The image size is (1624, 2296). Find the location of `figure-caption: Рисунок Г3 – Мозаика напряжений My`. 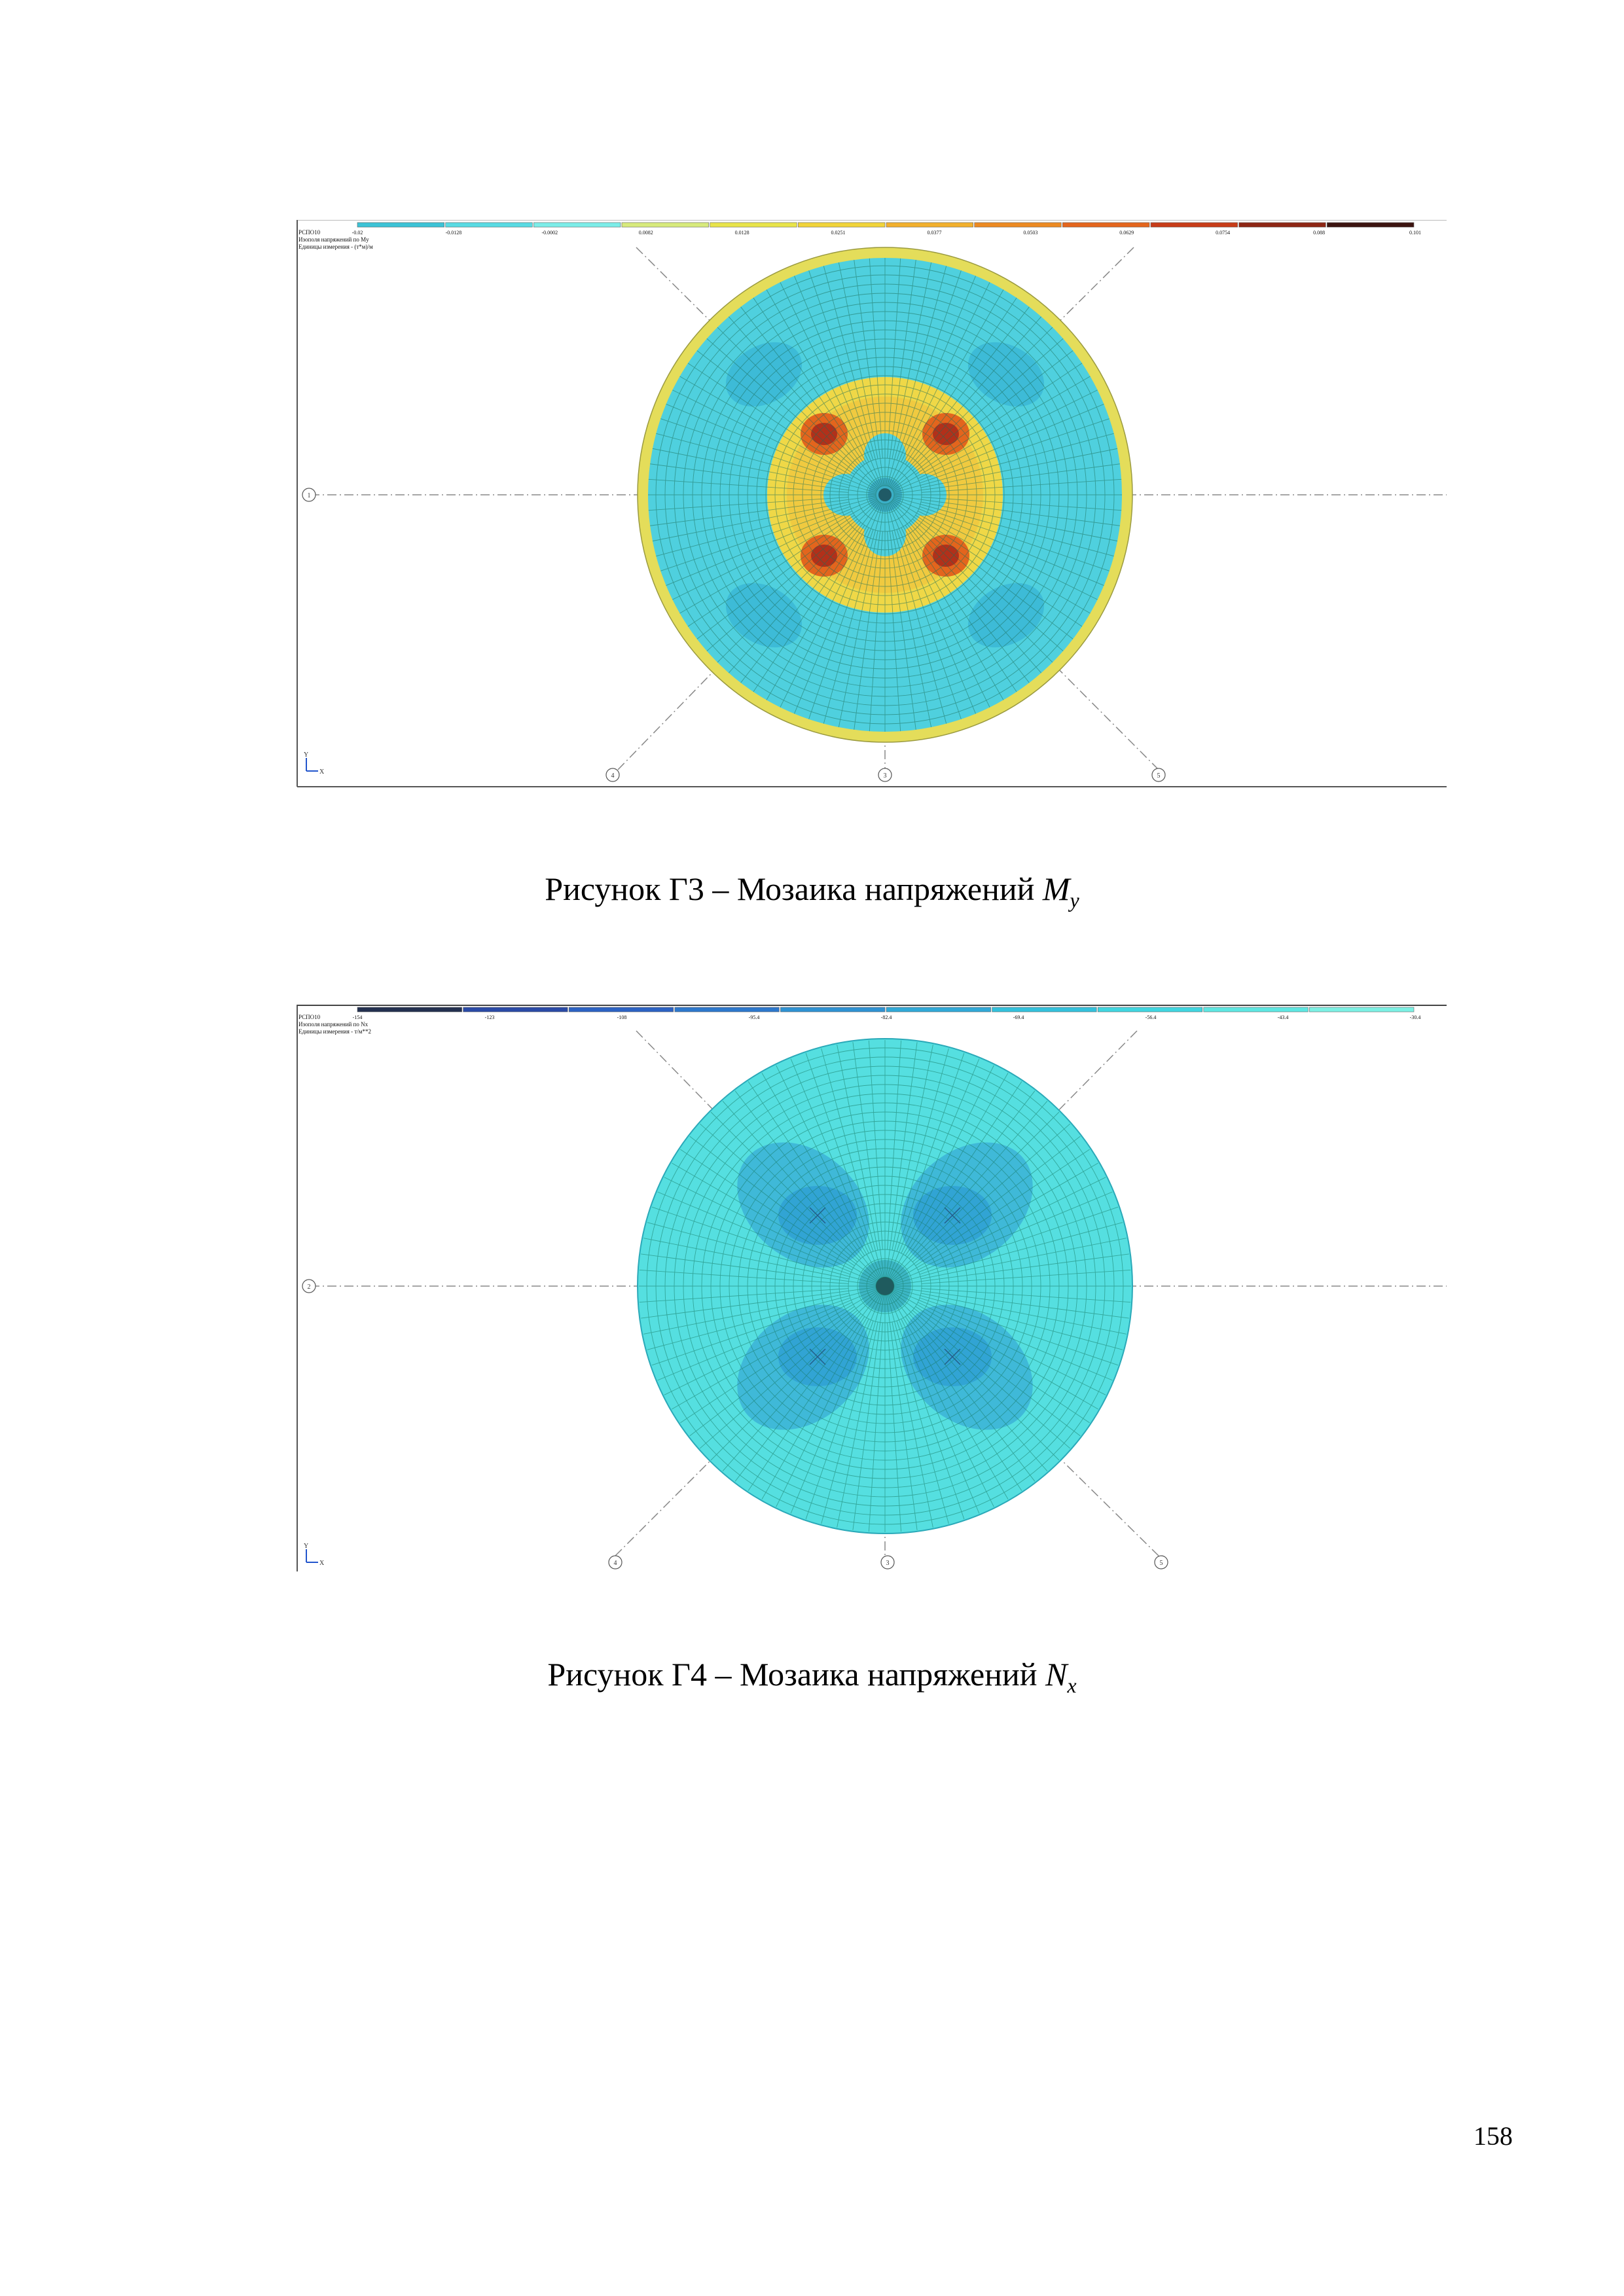

figure-caption: Рисунок Г3 – Мозаика напряжений My is located at coordinates (812, 895).